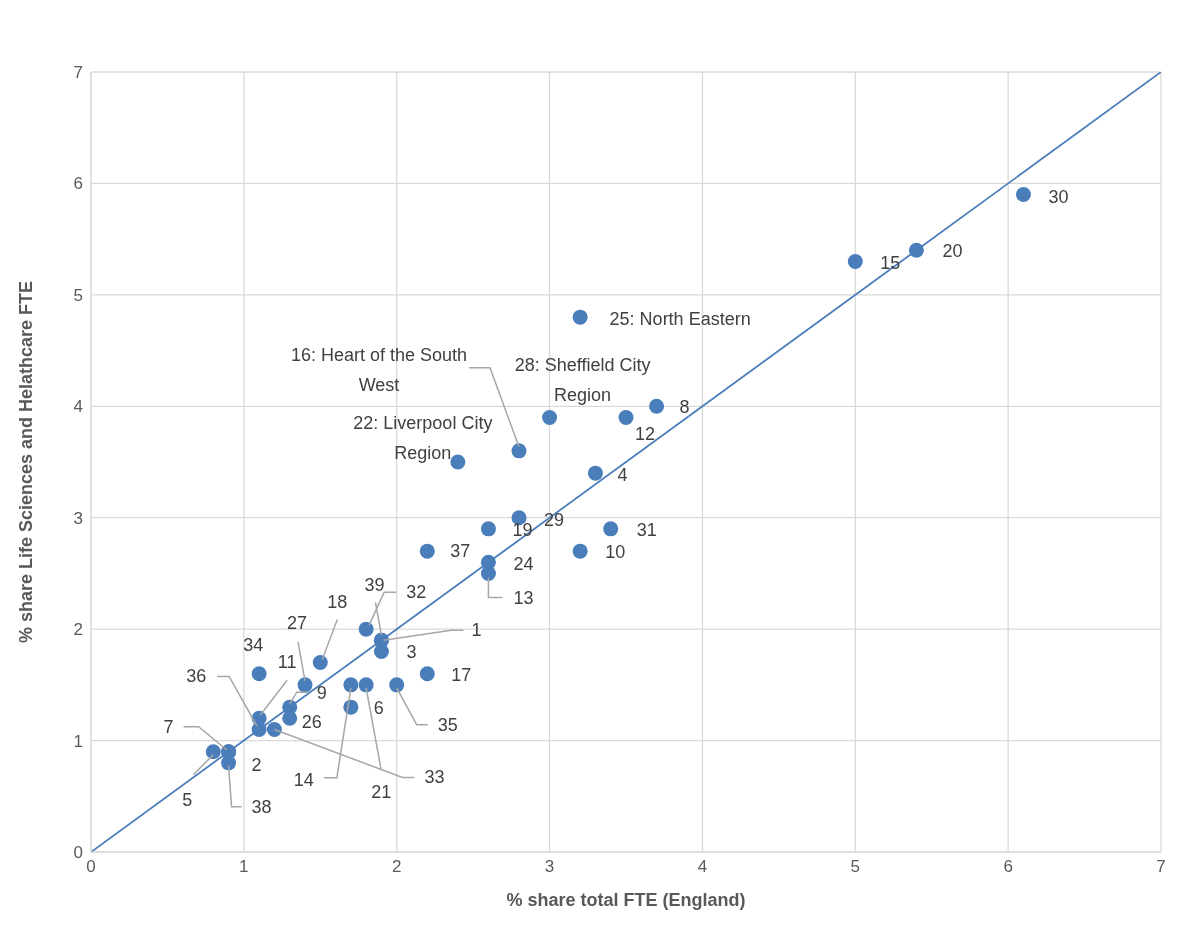 The width and height of the screenshot is (1189, 927). I want to click on annotation: 7, so click(168, 726).